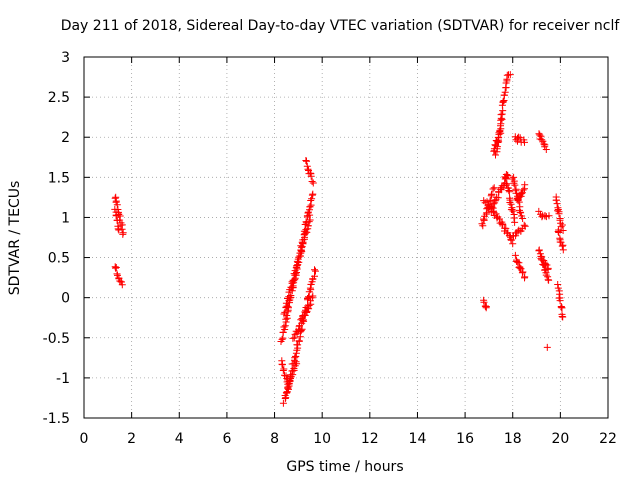 This screenshot has height=480, width=640. Describe the element at coordinates (59, 178) in the screenshot. I see `y-tick-label: 1.5` at that location.